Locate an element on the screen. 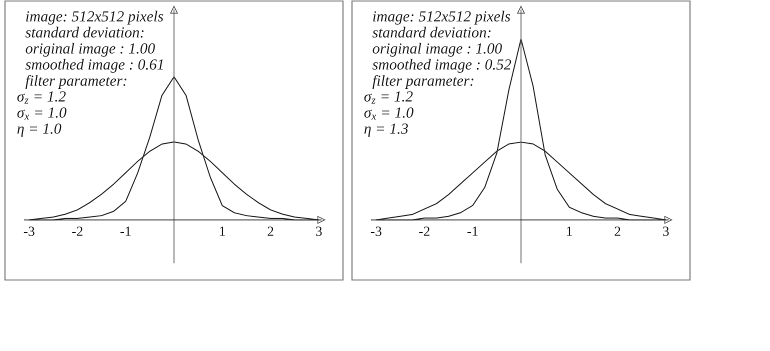 The width and height of the screenshot is (770, 351). text: smoothed image : 0.61 is located at coordinates (94, 65).